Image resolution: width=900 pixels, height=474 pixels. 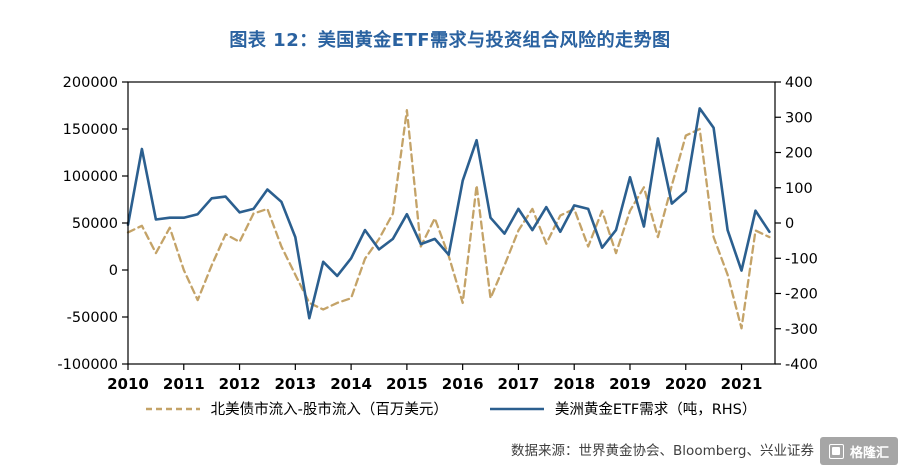 I want to click on left-axis-tick-label: 0, so click(x=113, y=271).